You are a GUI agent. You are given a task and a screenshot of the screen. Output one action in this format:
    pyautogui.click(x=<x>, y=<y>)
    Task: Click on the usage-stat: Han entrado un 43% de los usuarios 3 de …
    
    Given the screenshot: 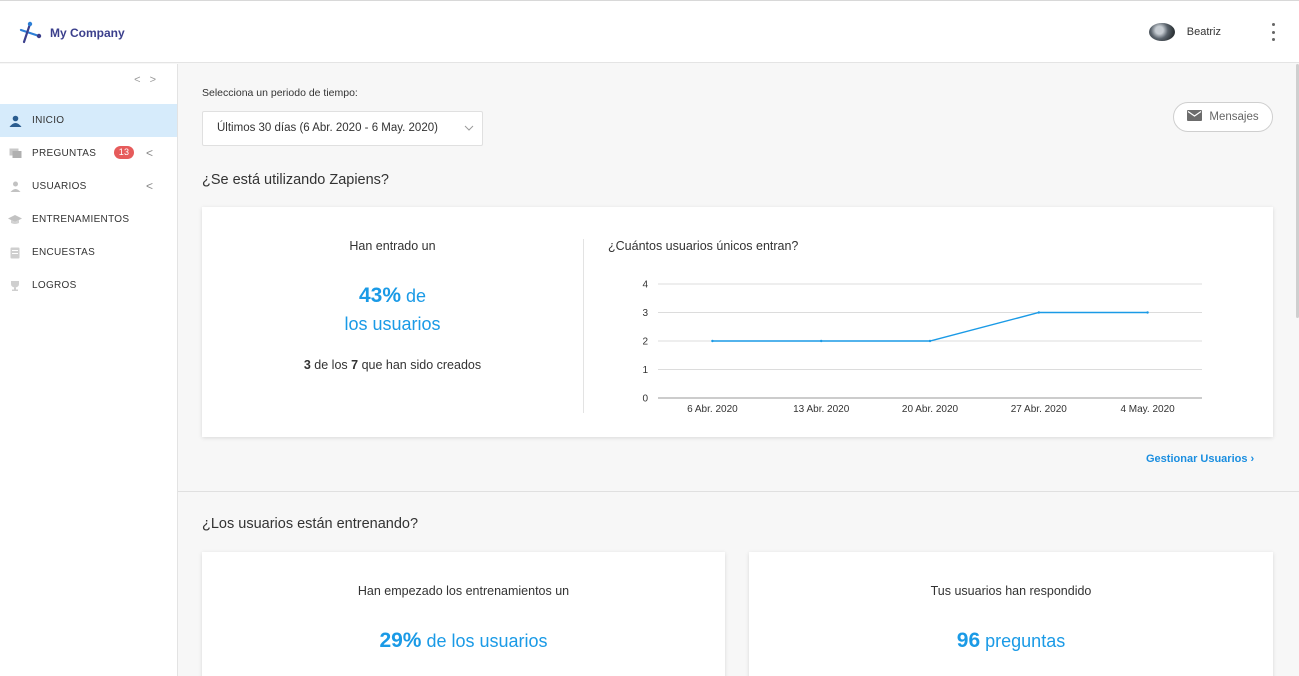 What is the action you would take?
    pyautogui.click(x=392, y=322)
    